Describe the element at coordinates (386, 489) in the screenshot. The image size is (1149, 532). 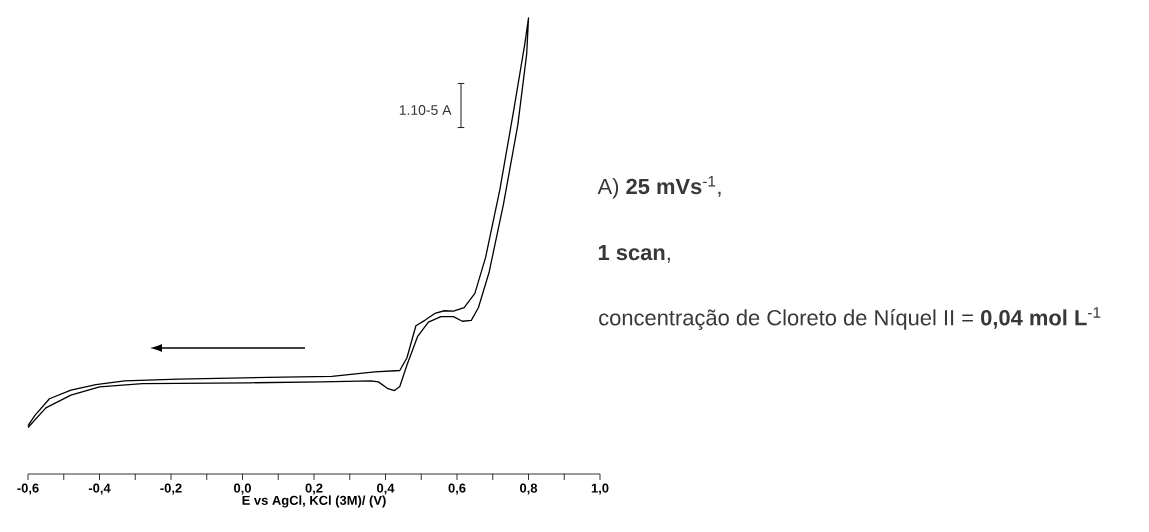
I see `x-tick-label: 0,4` at that location.